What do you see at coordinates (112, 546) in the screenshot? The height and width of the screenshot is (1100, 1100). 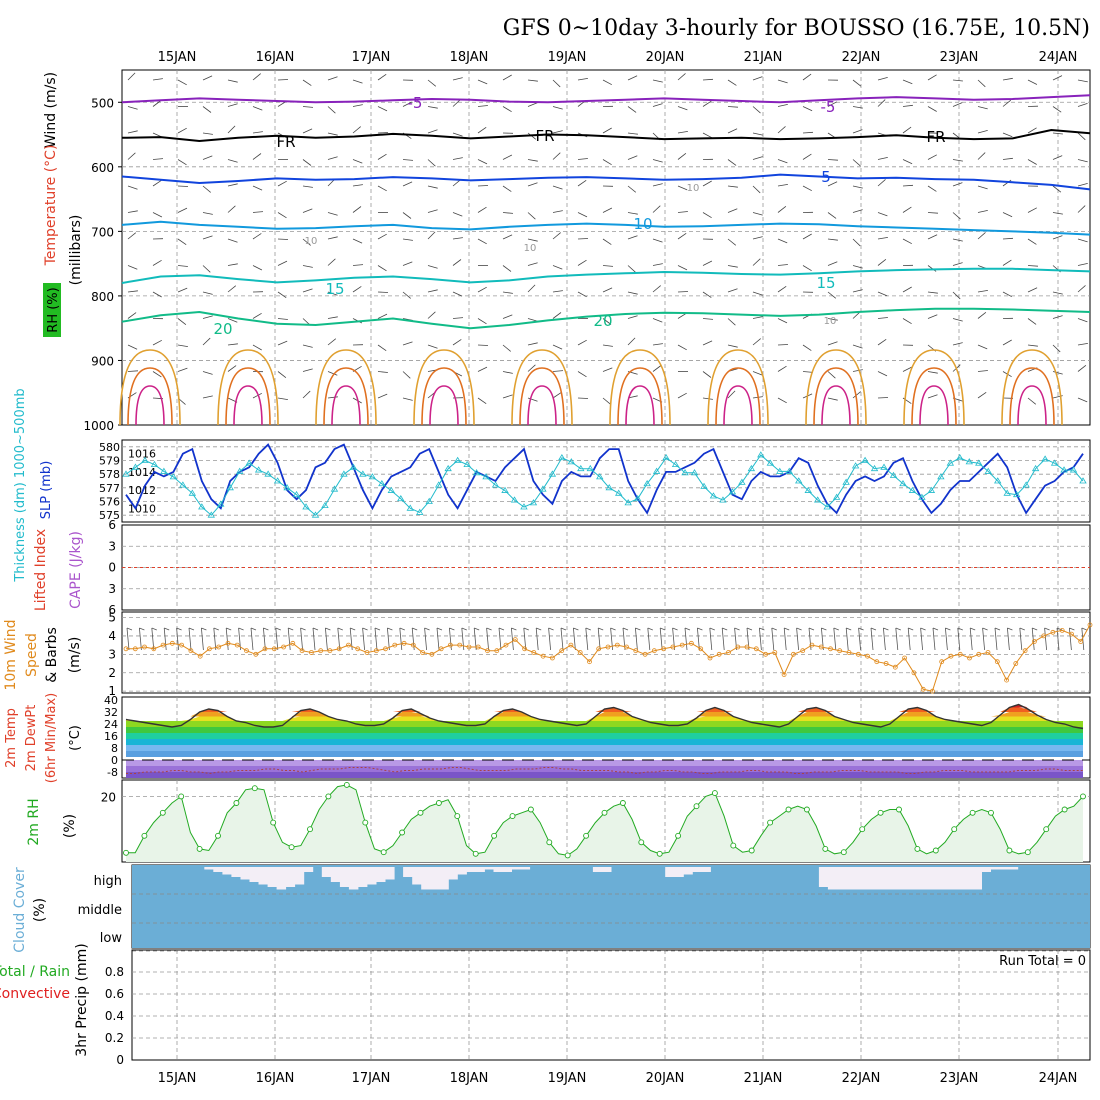 I see `y-tick-label: 3` at bounding box center [112, 546].